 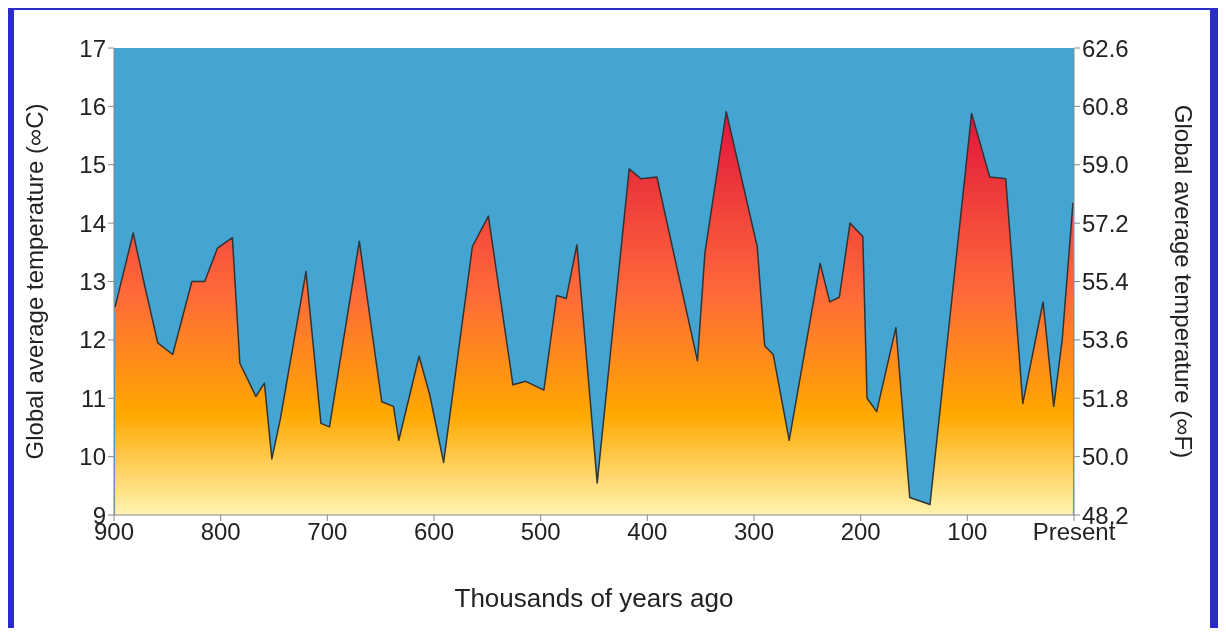 I want to click on y-tick-label: 16, so click(x=92, y=106).